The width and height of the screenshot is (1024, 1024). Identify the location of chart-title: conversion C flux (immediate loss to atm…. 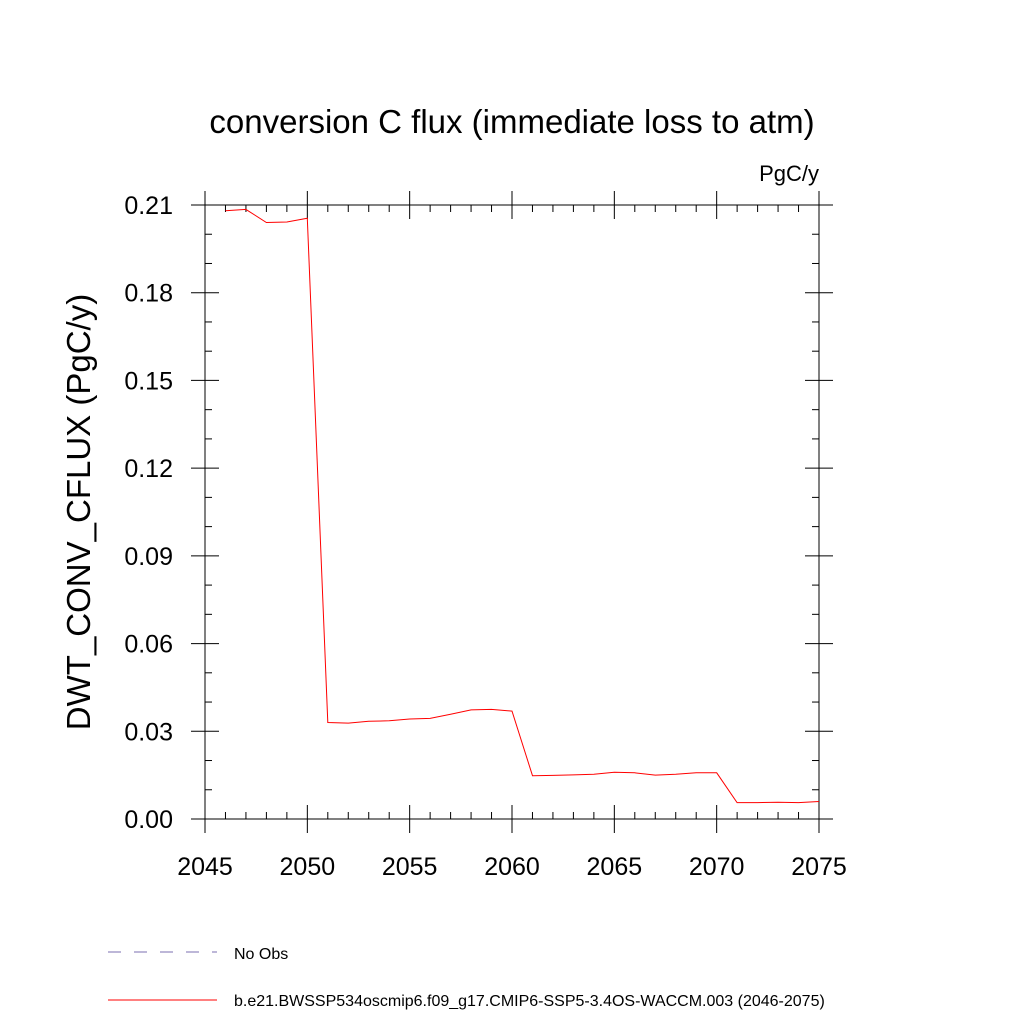
(511, 121).